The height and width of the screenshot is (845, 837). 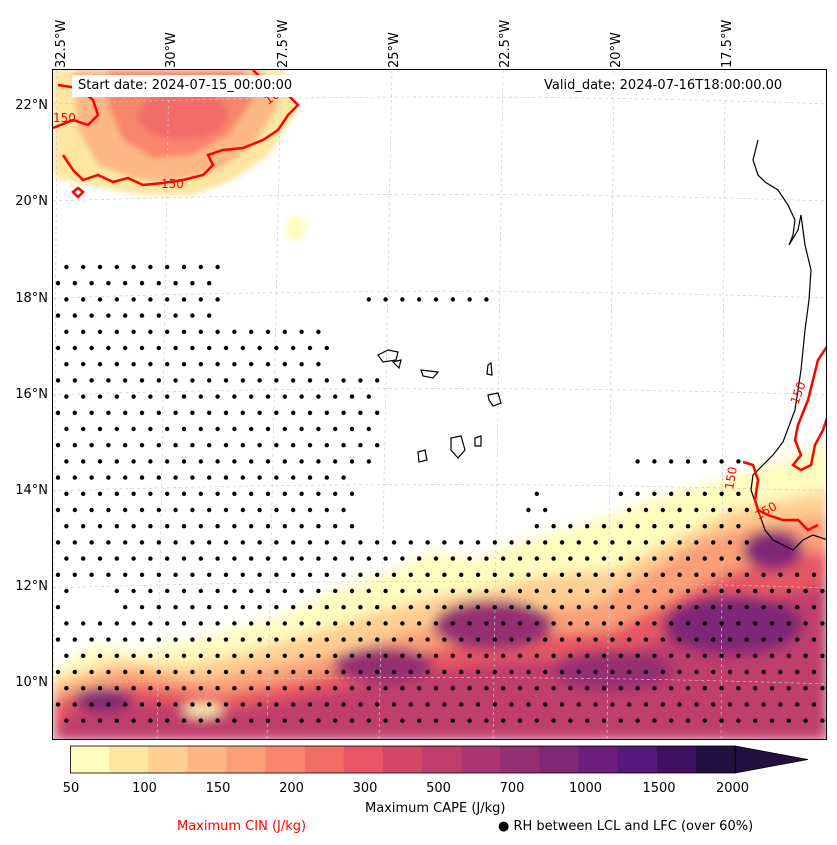 I want to click on colorbar-extend-arrow, so click(x=771, y=759).